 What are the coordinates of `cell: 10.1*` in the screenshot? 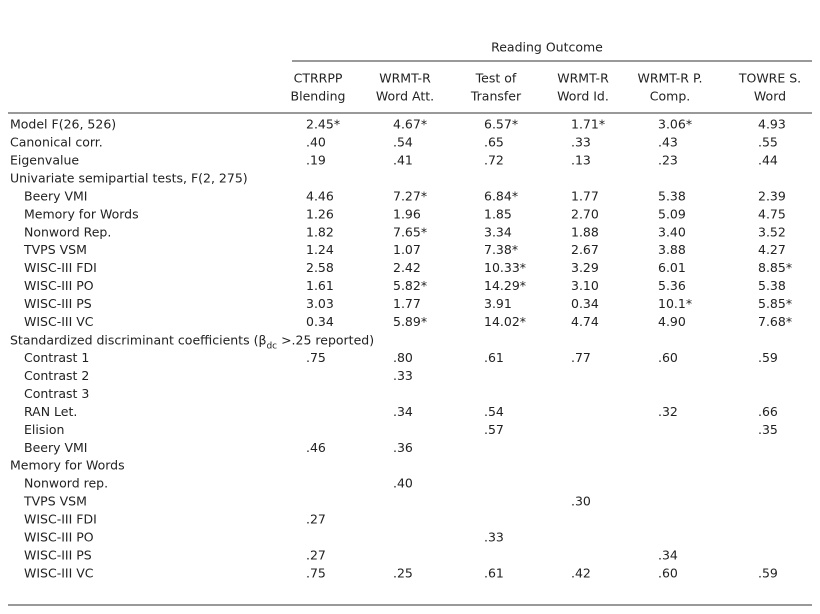 It's located at (675, 303).